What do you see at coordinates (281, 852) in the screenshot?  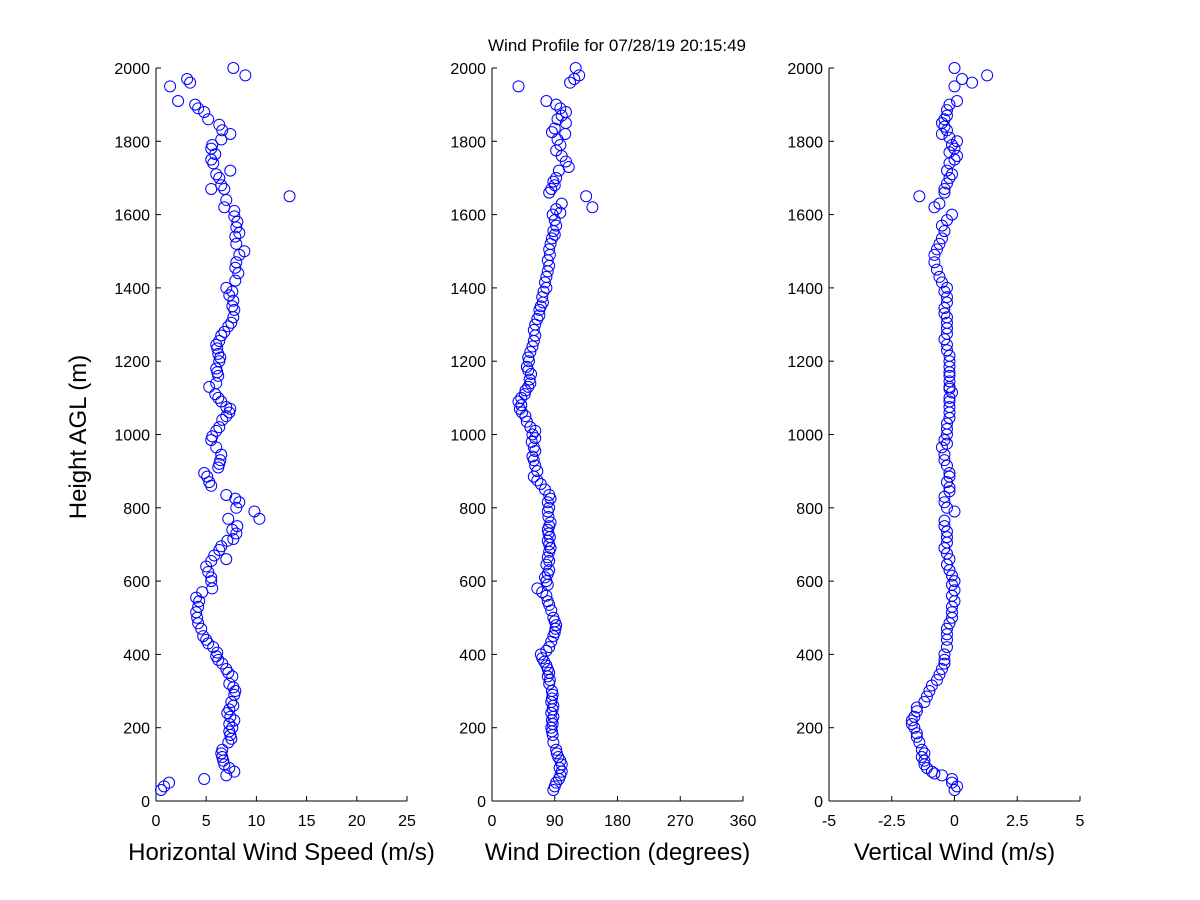 I see `x-axis-label: Horizontal Wind Speed (m/s)` at bounding box center [281, 852].